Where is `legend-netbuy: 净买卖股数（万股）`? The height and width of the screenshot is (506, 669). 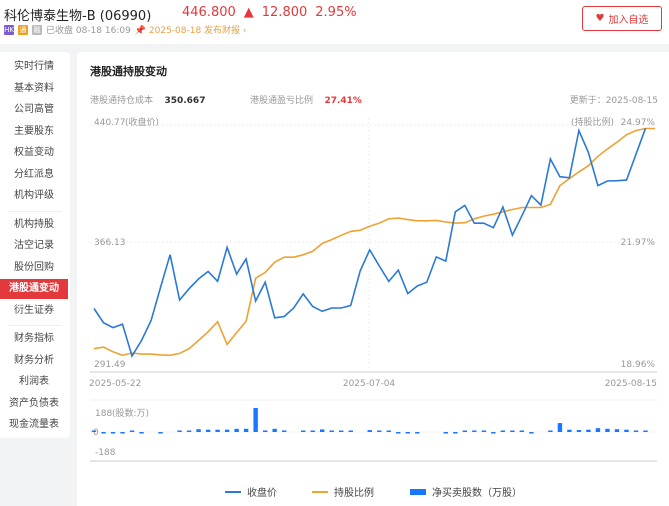
legend-netbuy: 净买卖股数（万股） is located at coordinates (466, 491).